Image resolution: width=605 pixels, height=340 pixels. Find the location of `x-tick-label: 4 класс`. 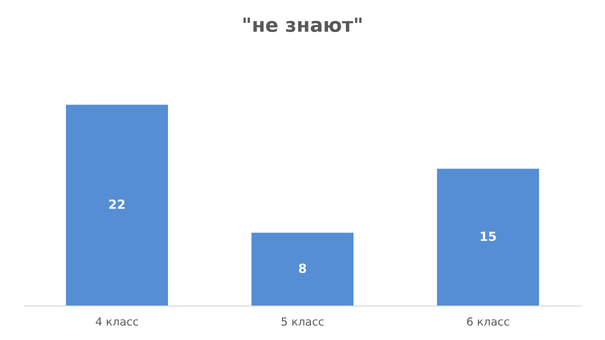

x-tick-label: 4 класс is located at coordinates (117, 321).